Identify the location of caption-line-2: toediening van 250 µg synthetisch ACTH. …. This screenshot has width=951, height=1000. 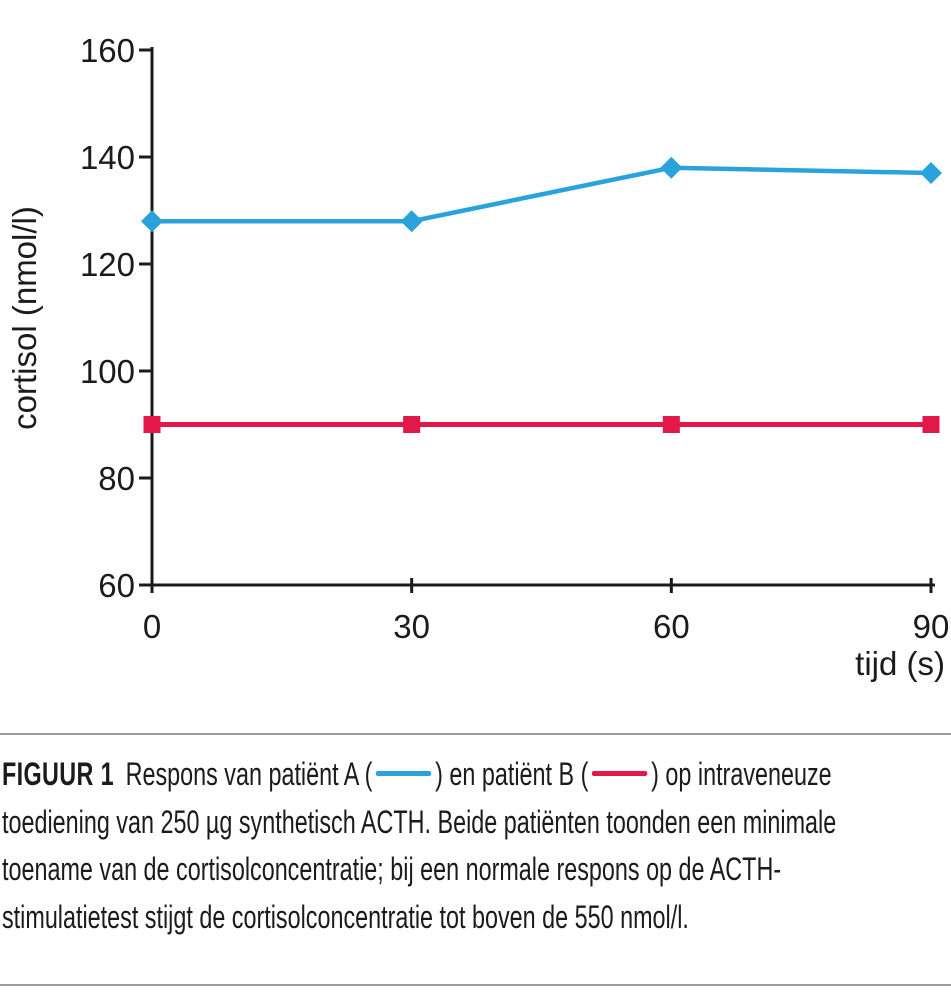
(419, 821).